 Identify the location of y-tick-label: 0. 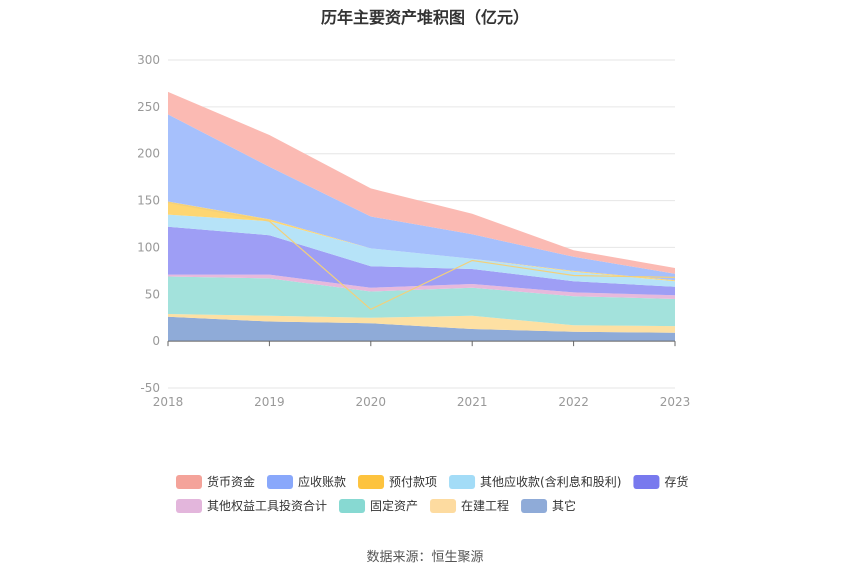
(156, 341).